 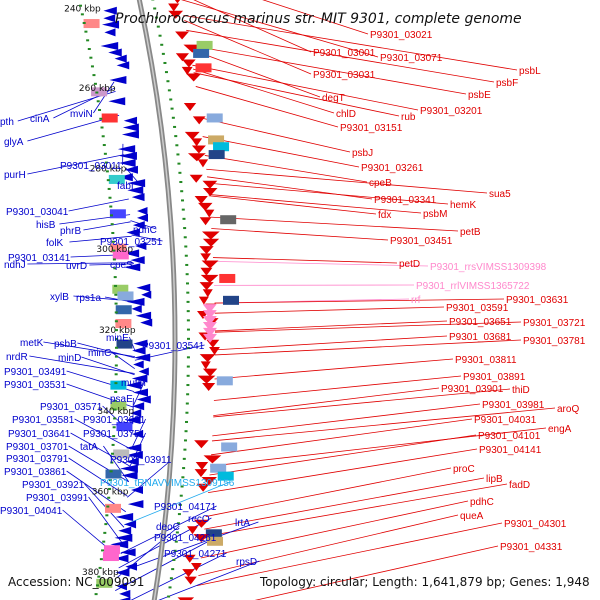 I want to click on left-gene-label: cpeS, so click(x=121, y=265).